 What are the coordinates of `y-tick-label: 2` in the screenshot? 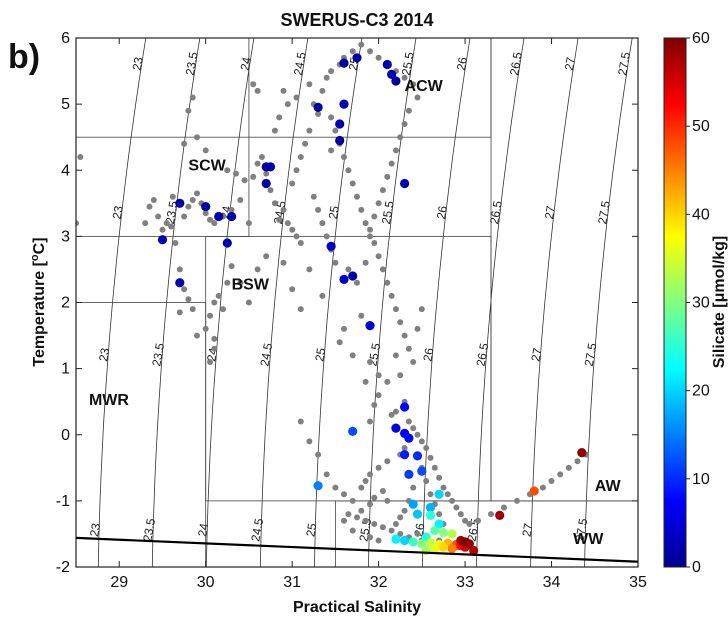 It's located at (65, 303).